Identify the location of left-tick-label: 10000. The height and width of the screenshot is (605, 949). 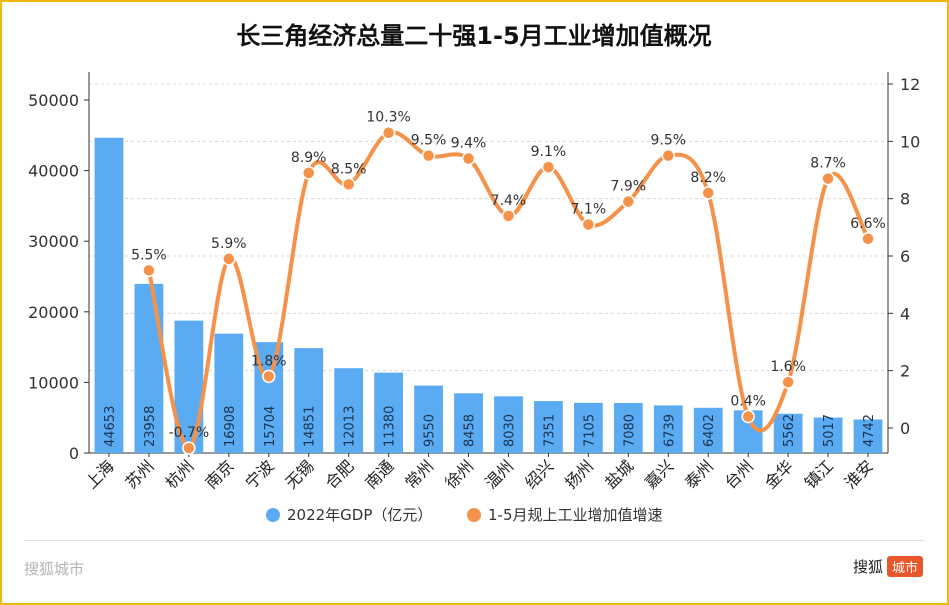
(53, 382).